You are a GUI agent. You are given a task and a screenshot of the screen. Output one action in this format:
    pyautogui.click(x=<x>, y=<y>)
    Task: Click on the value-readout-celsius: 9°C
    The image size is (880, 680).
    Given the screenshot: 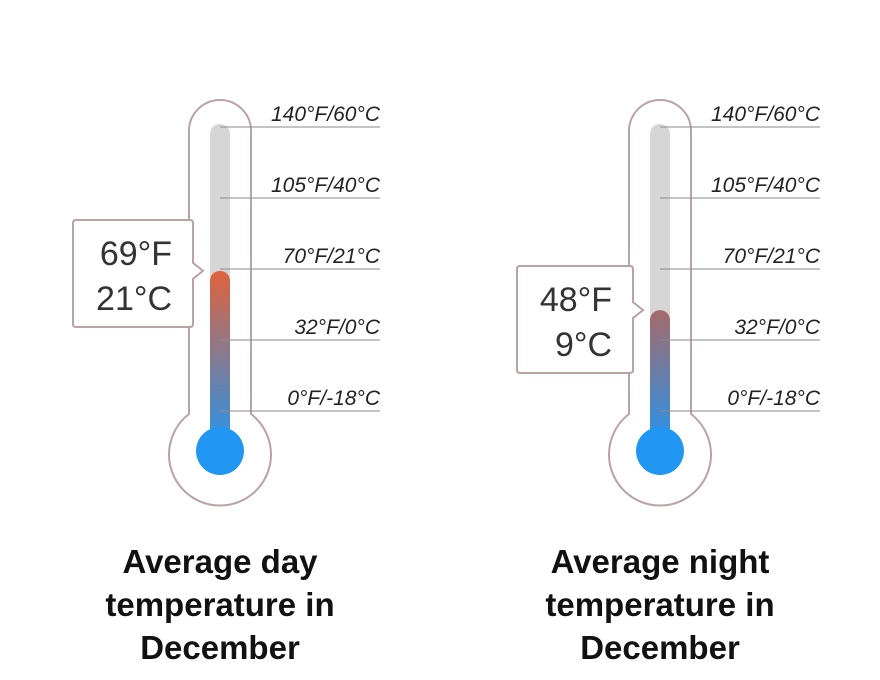 What is the action you would take?
    pyautogui.click(x=583, y=345)
    